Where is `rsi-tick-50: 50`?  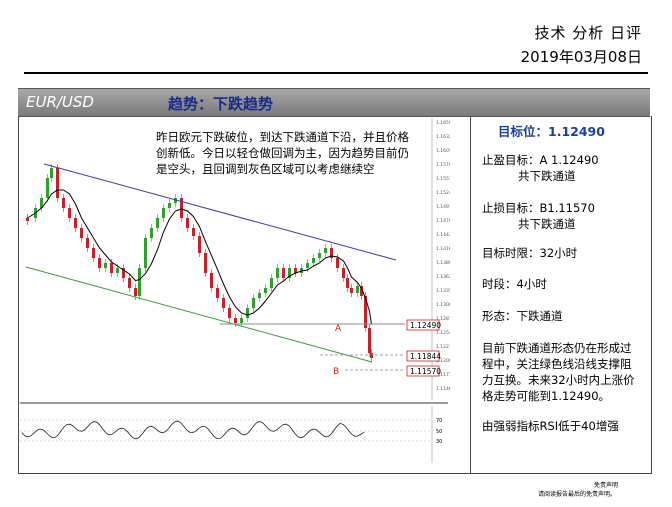 rsi-tick-50: 50 is located at coordinates (439, 432).